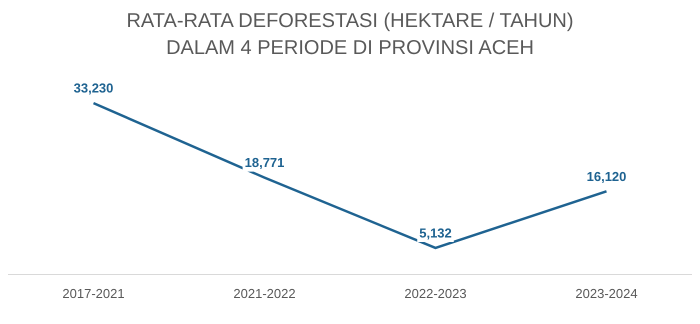  I want to click on data-label: 33,230, so click(94, 88).